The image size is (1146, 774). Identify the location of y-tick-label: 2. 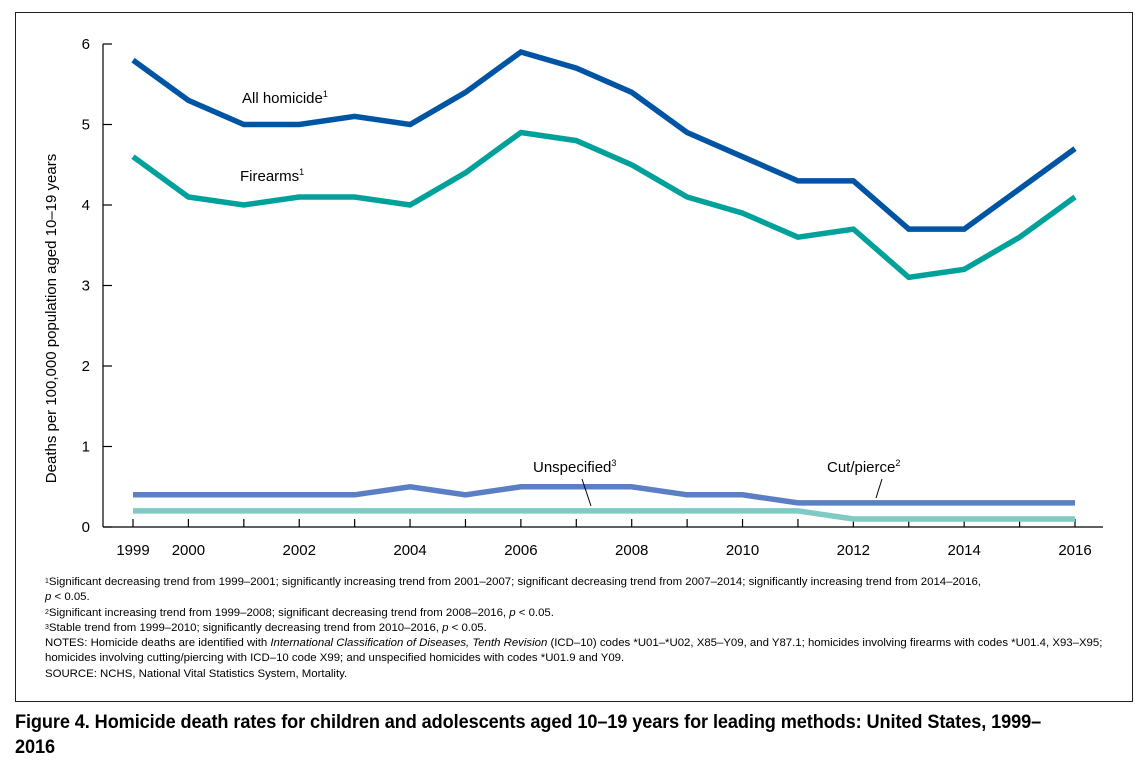
(86, 366).